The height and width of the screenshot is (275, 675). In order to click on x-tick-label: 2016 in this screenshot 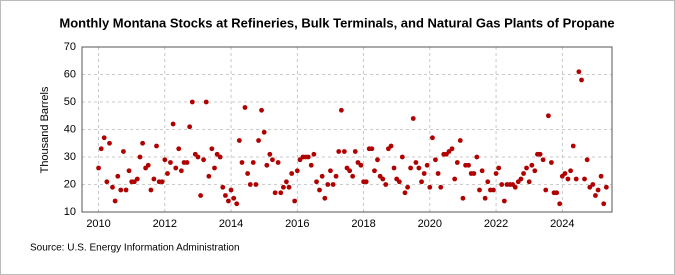, I will do `click(297, 224)`.